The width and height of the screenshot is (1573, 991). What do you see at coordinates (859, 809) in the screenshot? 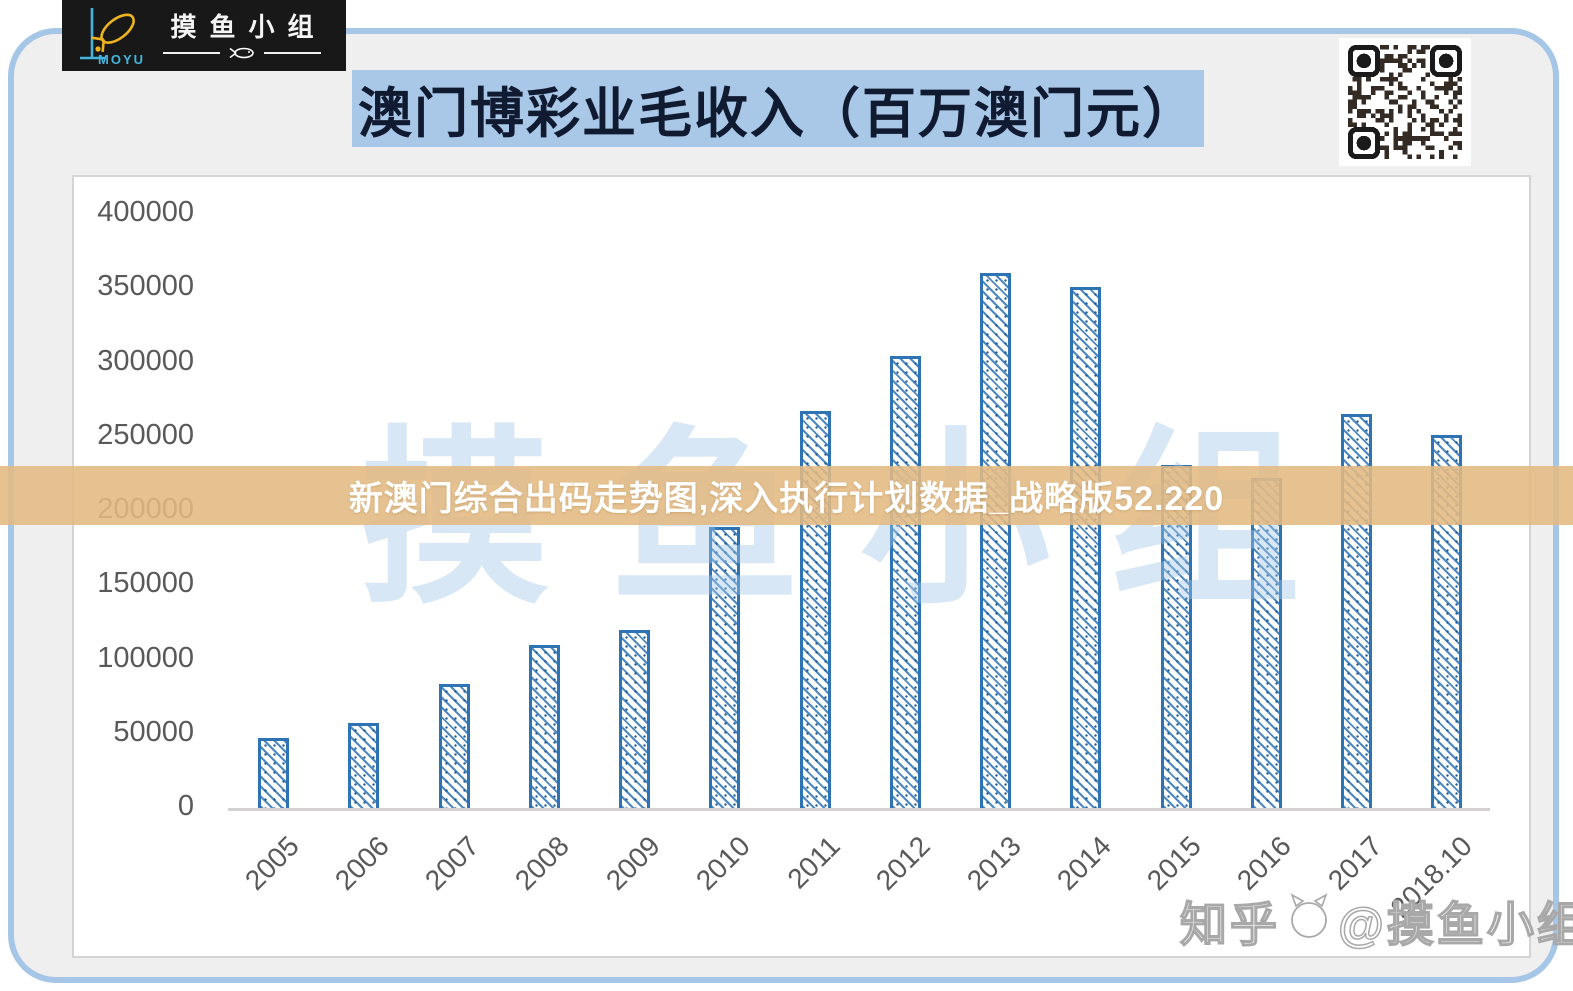
I see `x-axis-line` at bounding box center [859, 809].